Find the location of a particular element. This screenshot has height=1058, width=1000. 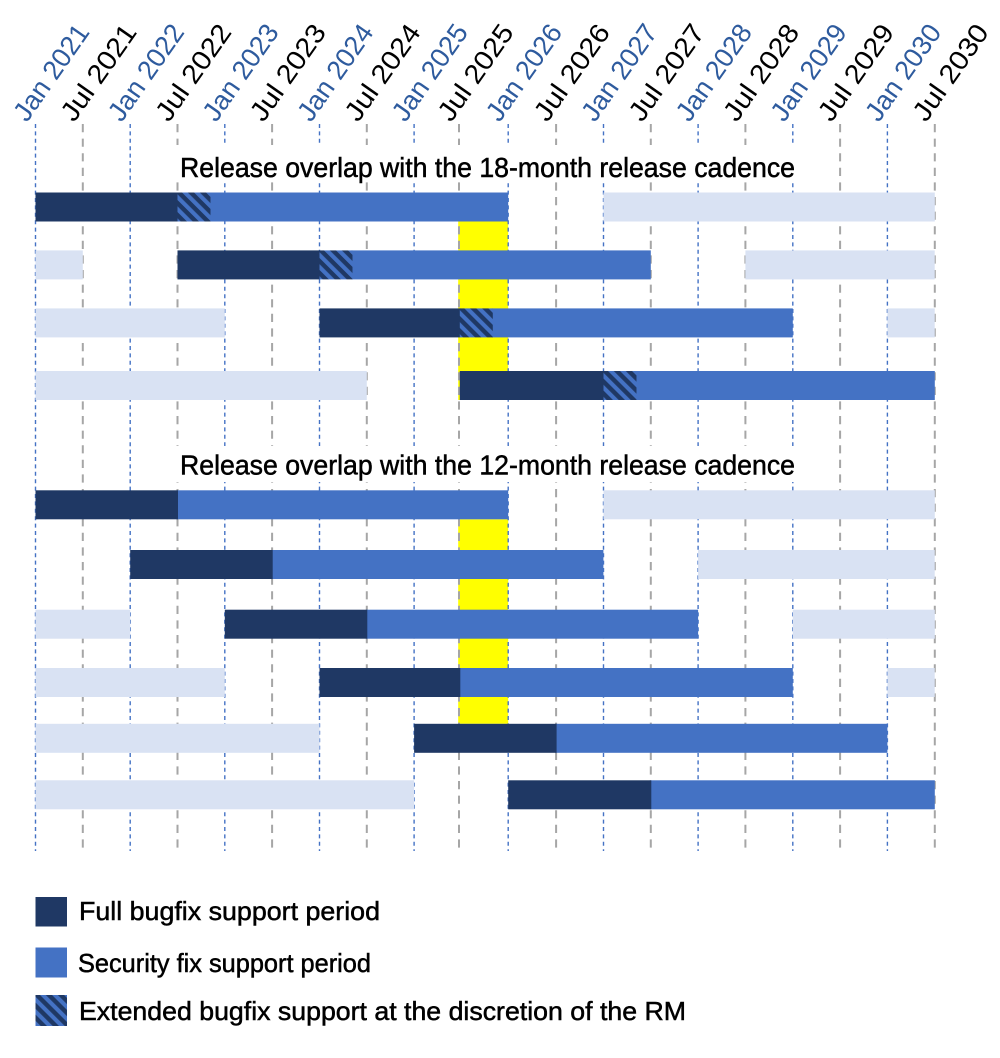

svg-text: Full bugfix support period is located at coordinates (229, 911).